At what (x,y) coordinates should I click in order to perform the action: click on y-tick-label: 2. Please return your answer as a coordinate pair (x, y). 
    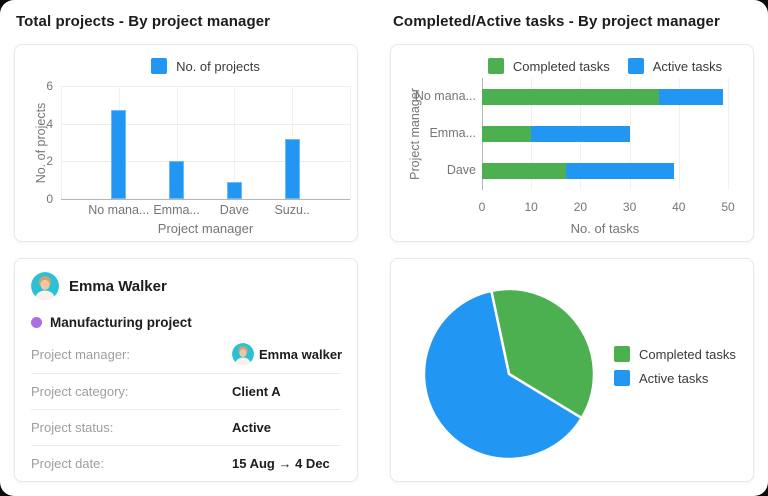
    Looking at the image, I should click on (49, 161).